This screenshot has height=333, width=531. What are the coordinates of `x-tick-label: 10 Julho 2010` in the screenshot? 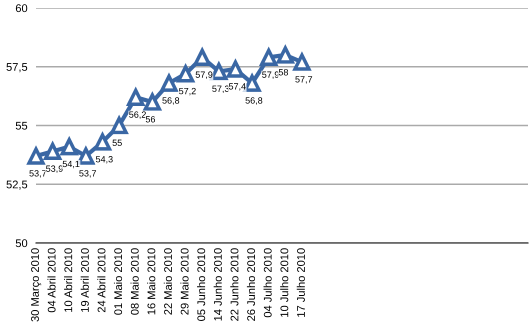 It's located at (284, 282).